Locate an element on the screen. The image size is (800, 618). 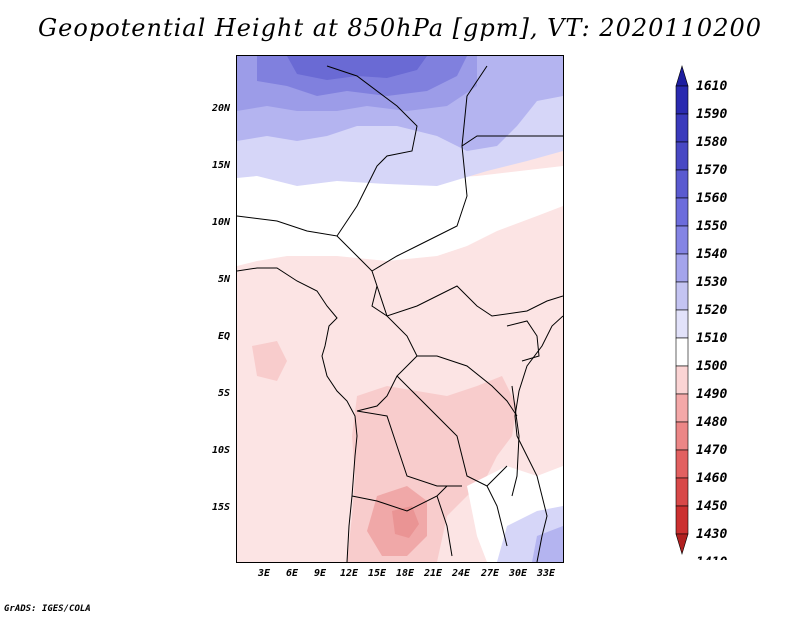
lon-label-9e: 9E is located at coordinates (320, 573).